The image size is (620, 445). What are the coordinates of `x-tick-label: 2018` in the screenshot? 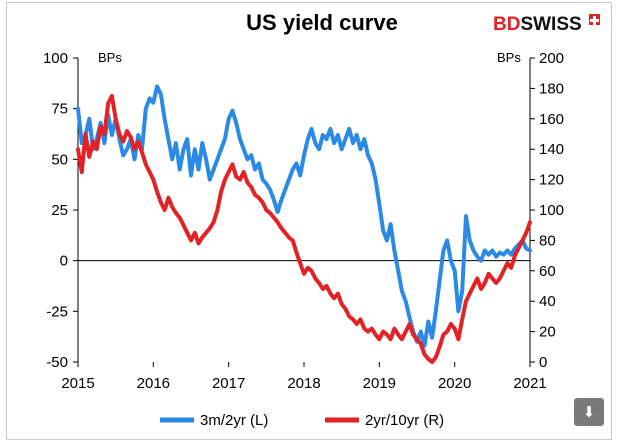 It's located at (303, 383).